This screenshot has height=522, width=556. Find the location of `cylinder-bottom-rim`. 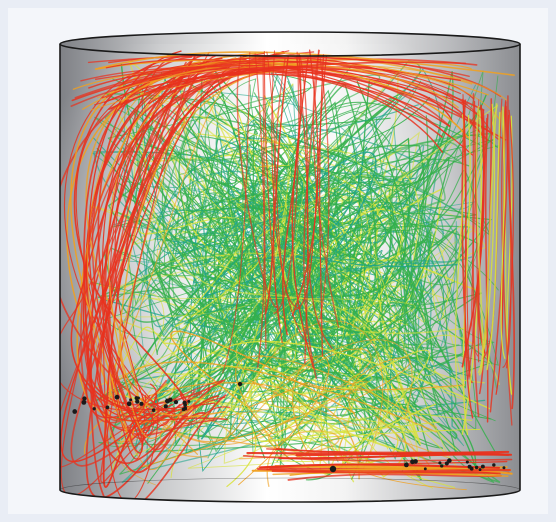

cylinder-bottom-rim is located at coordinates (290, 496).